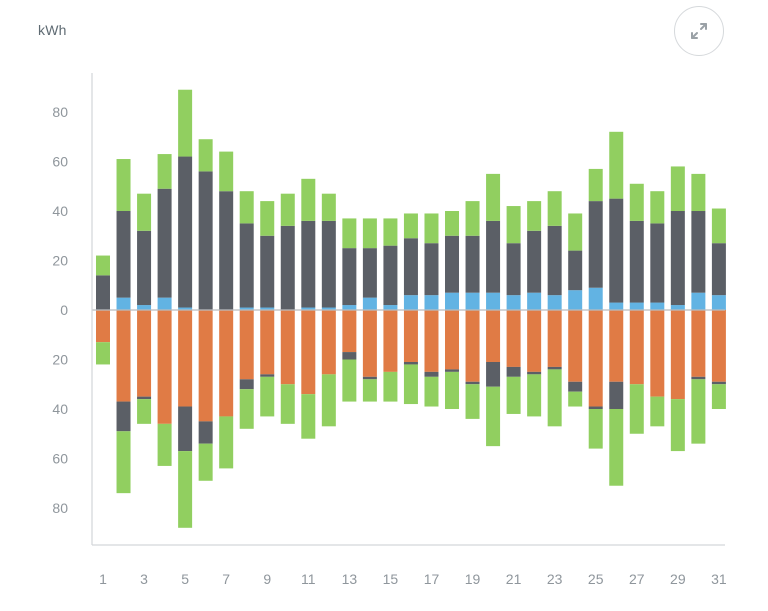  What do you see at coordinates (699, 31) in the screenshot?
I see `expand-button` at bounding box center [699, 31].